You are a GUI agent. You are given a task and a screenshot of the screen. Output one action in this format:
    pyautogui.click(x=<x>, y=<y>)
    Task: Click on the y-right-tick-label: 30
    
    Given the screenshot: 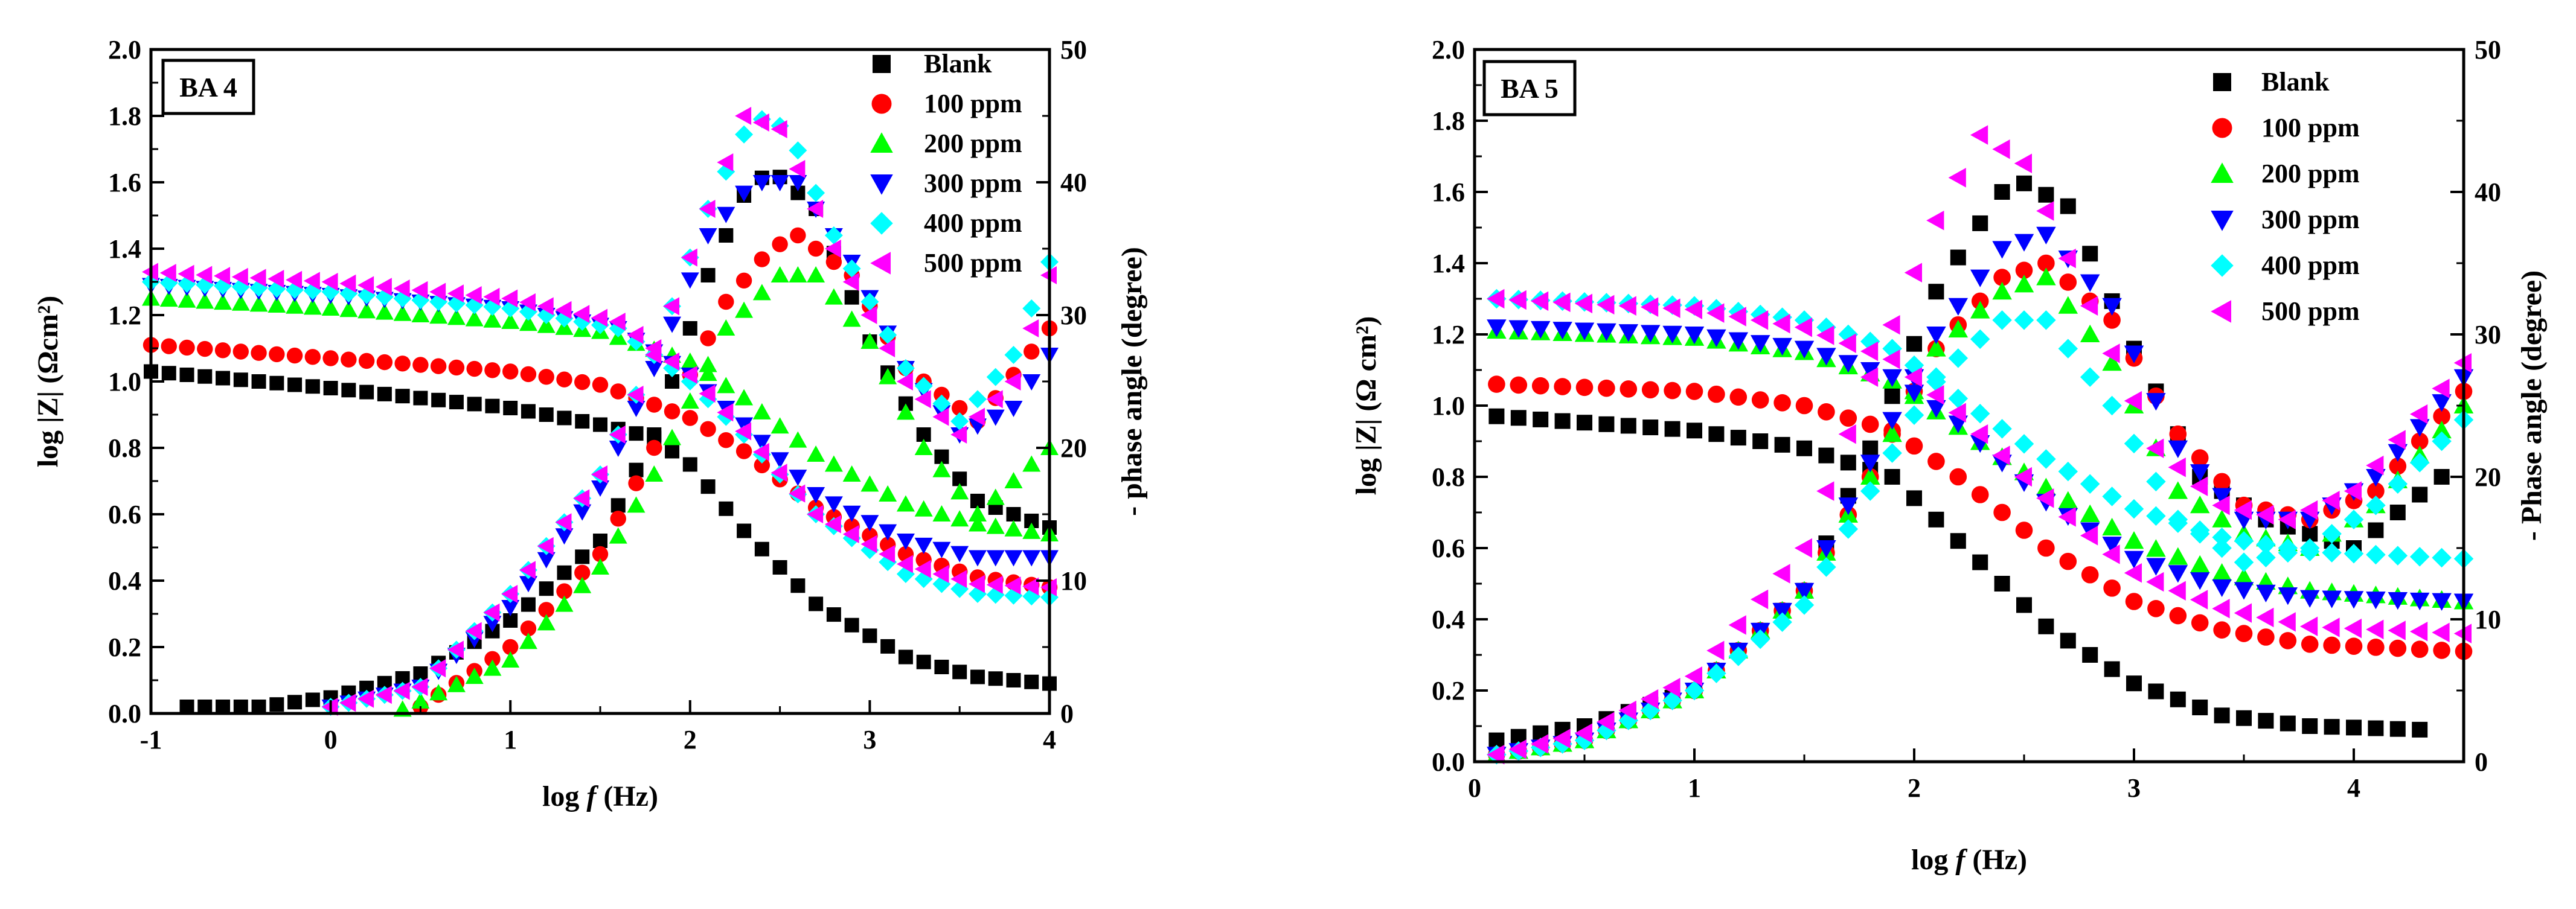 What is the action you would take?
    pyautogui.click(x=2488, y=334)
    